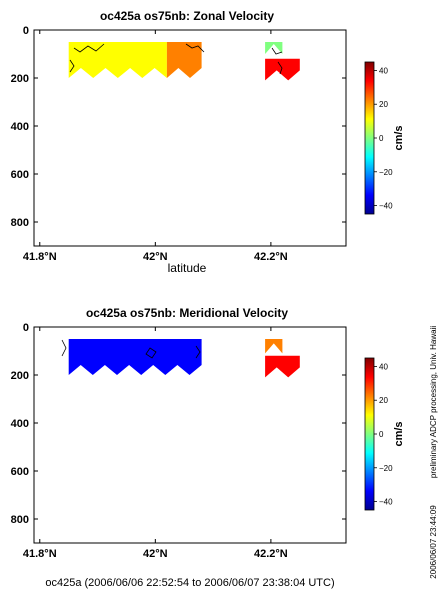 This screenshot has height=595, width=445. I want to click on meridional-colorbar, so click(369, 434).